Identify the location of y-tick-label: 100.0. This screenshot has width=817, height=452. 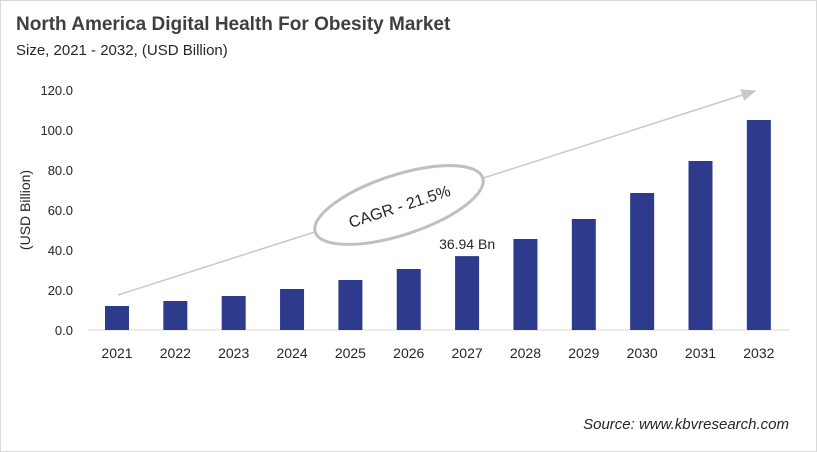
(56, 130).